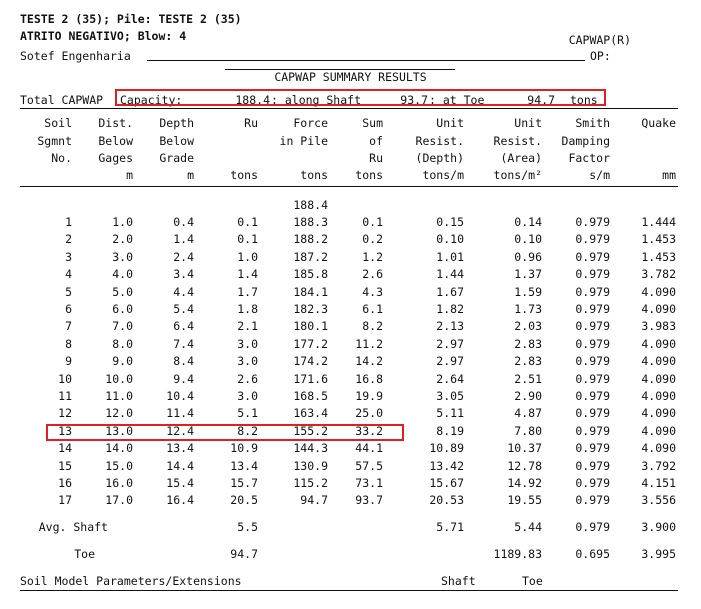  Describe the element at coordinates (592, 448) in the screenshot. I see `table-row-14-col-9: 0.979` at that location.